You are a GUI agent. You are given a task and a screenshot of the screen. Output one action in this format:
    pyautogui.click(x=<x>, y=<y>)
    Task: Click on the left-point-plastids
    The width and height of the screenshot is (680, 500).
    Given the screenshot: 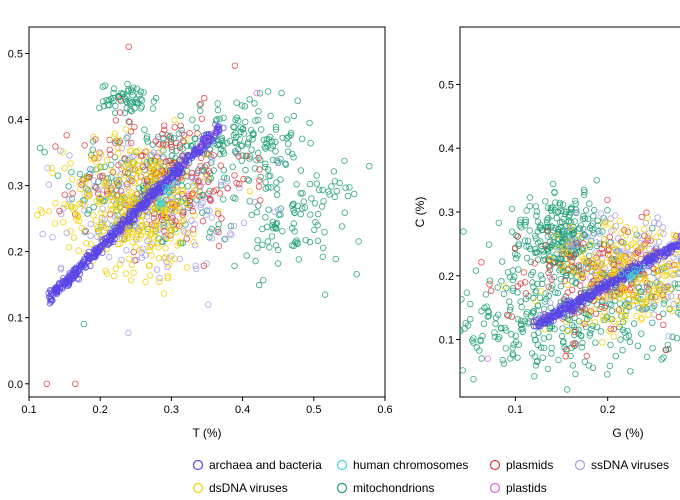 What is the action you would take?
    pyautogui.click(x=207, y=139)
    